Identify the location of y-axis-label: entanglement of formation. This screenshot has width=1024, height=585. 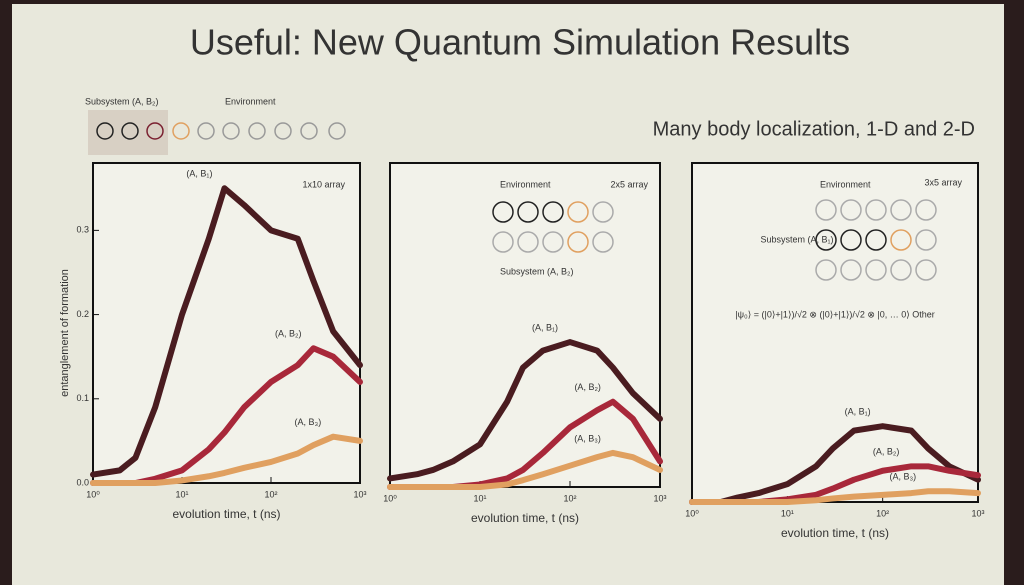
(65, 333).